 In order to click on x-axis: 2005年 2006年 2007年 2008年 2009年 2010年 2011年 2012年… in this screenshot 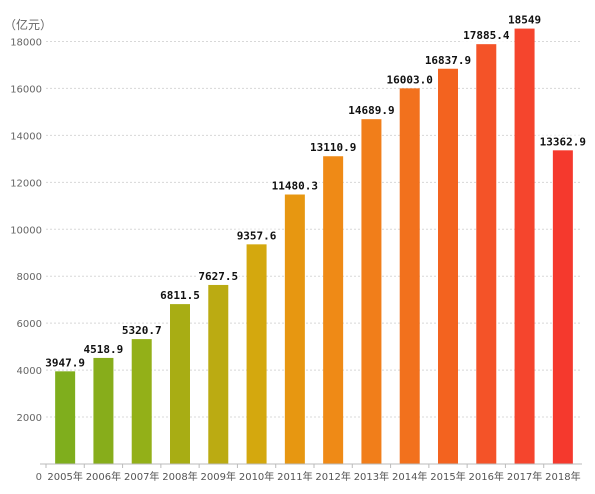, I will do `click(311, 473)`.